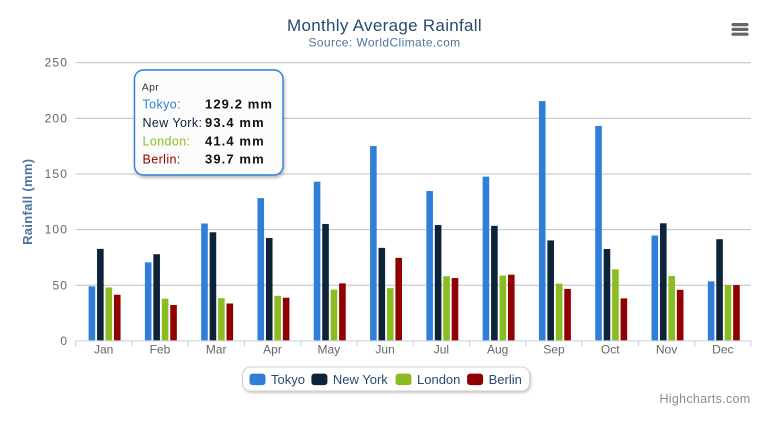 Image resolution: width=769 pixels, height=421 pixels. Describe the element at coordinates (160, 350) in the screenshot. I see `svg-text: Feb` at that location.